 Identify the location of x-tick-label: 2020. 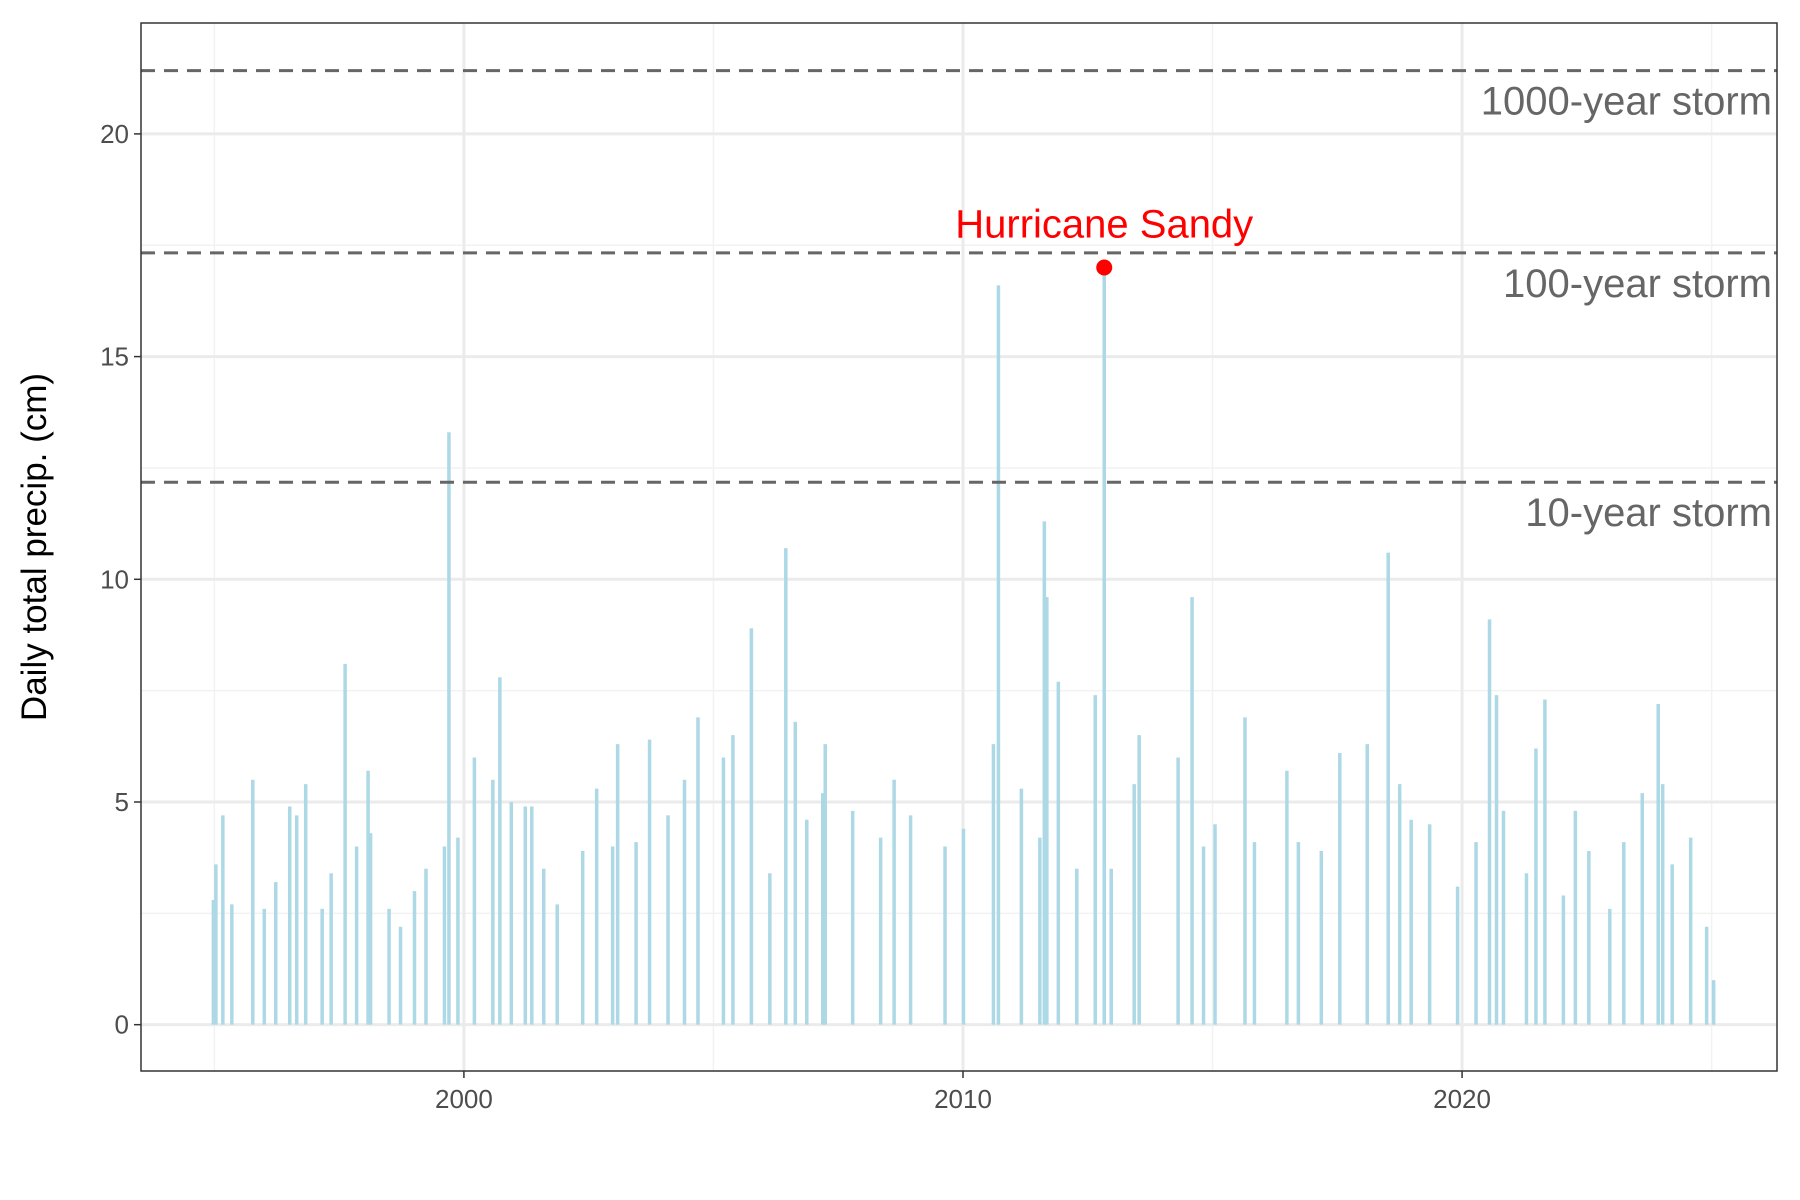
(1462, 1099).